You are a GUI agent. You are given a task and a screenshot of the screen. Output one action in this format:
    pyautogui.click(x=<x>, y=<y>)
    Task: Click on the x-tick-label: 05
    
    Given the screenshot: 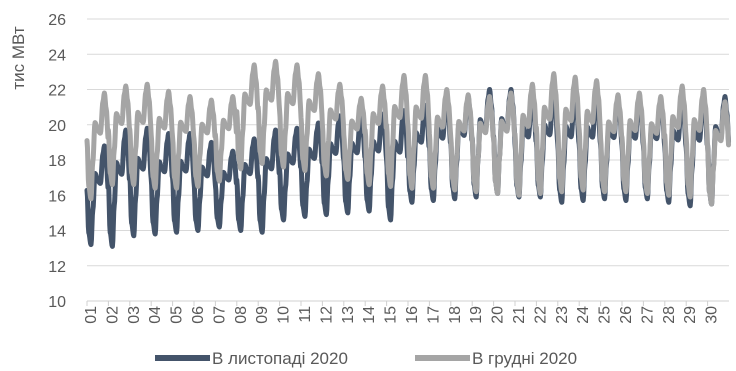 What is the action you would take?
    pyautogui.click(x=177, y=315)
    